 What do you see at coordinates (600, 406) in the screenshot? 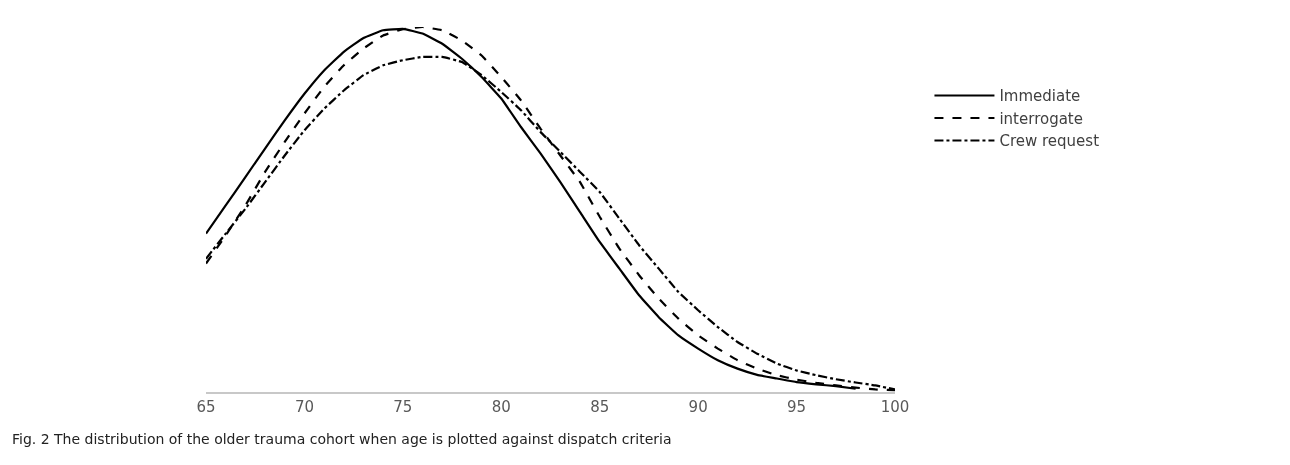
I see `x-tick-label: 85` at bounding box center [600, 406].